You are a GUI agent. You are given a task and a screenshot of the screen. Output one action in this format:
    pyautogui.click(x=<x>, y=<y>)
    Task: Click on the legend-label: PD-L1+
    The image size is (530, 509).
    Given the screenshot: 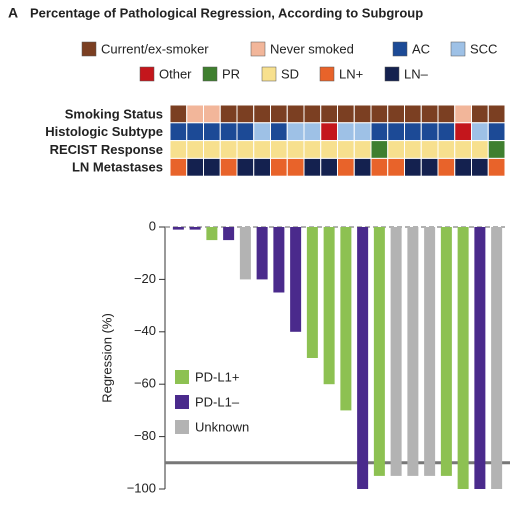 What is the action you would take?
    pyautogui.click(x=217, y=376)
    